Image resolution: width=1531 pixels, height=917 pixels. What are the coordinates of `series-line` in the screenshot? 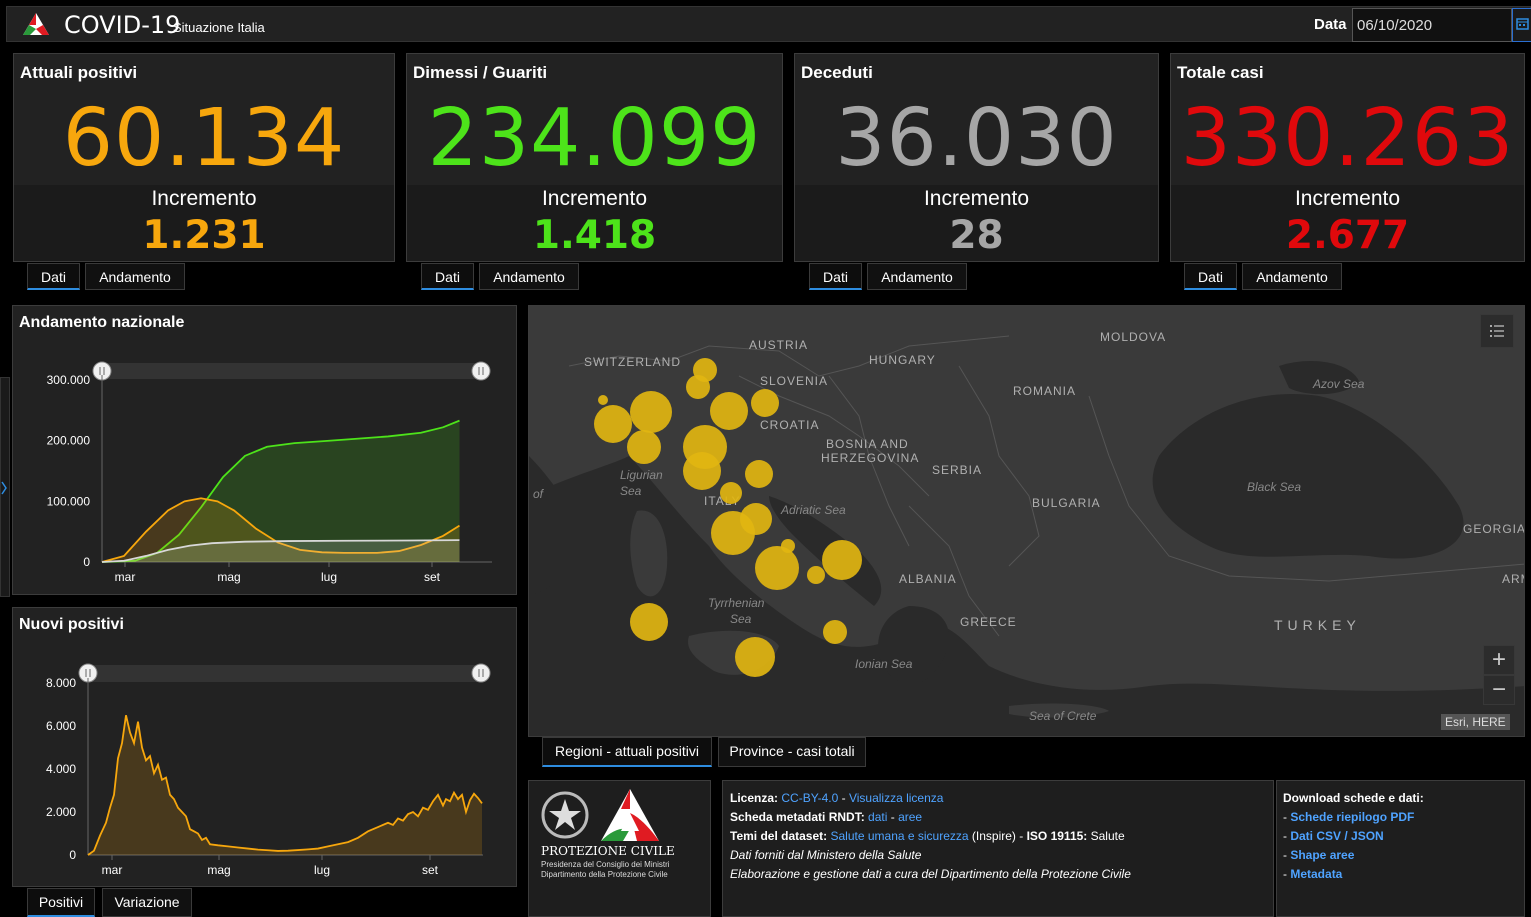 It's located at (280, 551).